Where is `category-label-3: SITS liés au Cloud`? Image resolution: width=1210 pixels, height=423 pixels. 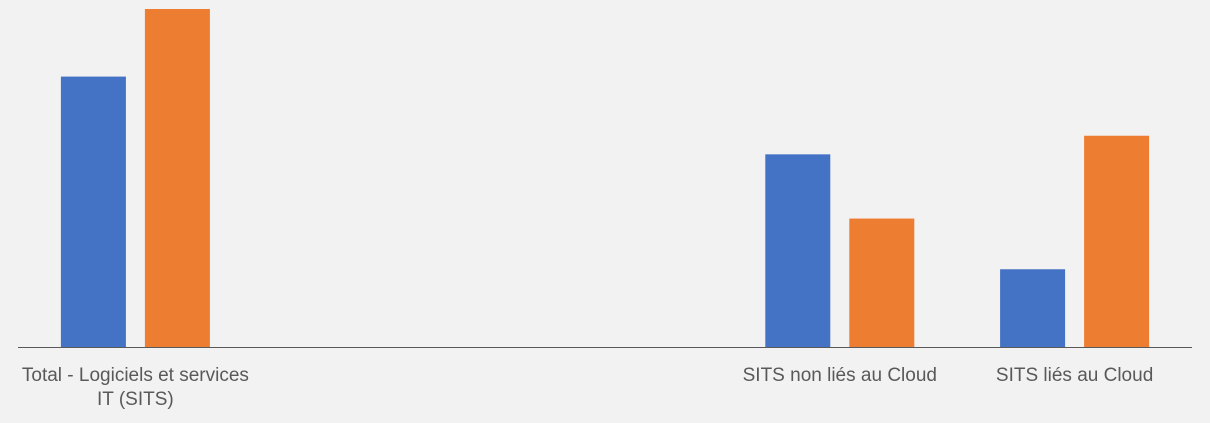 category-label-3: SITS liés au Cloud is located at coordinates (1074, 375).